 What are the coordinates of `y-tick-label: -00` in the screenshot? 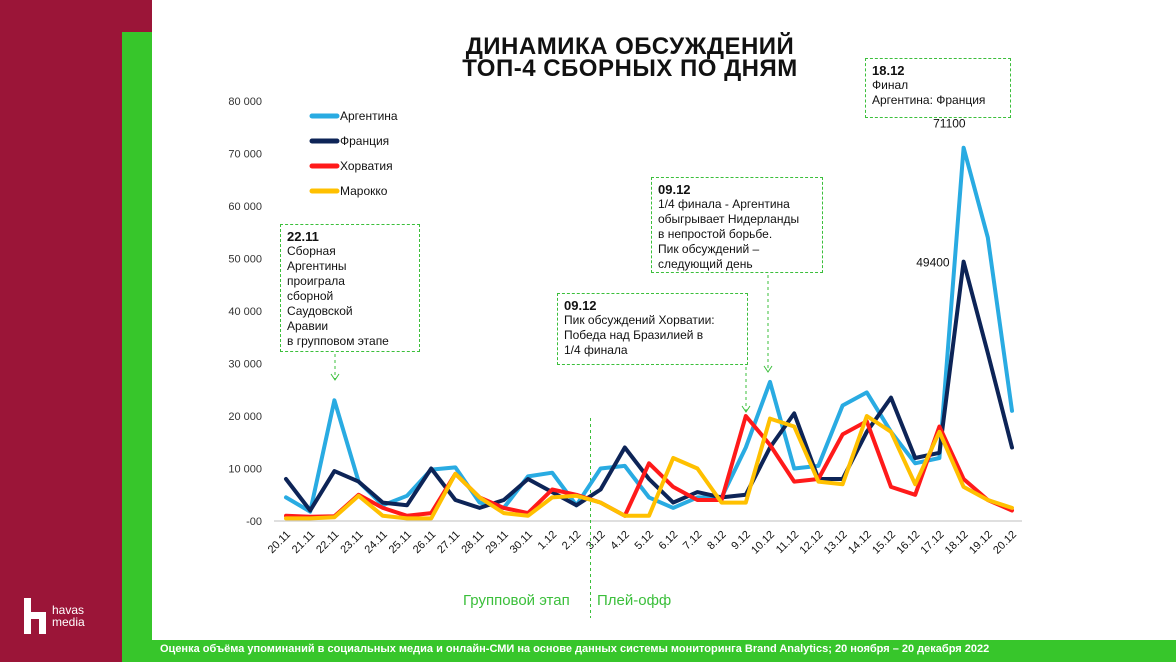 It's located at (254, 522).